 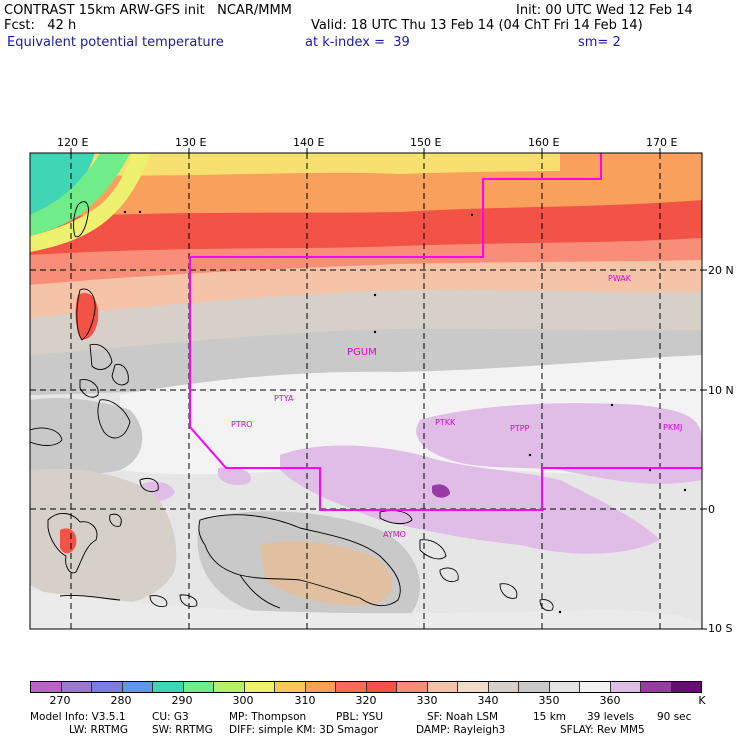 I want to click on lat-label-10s: 10 S, so click(x=720, y=628).